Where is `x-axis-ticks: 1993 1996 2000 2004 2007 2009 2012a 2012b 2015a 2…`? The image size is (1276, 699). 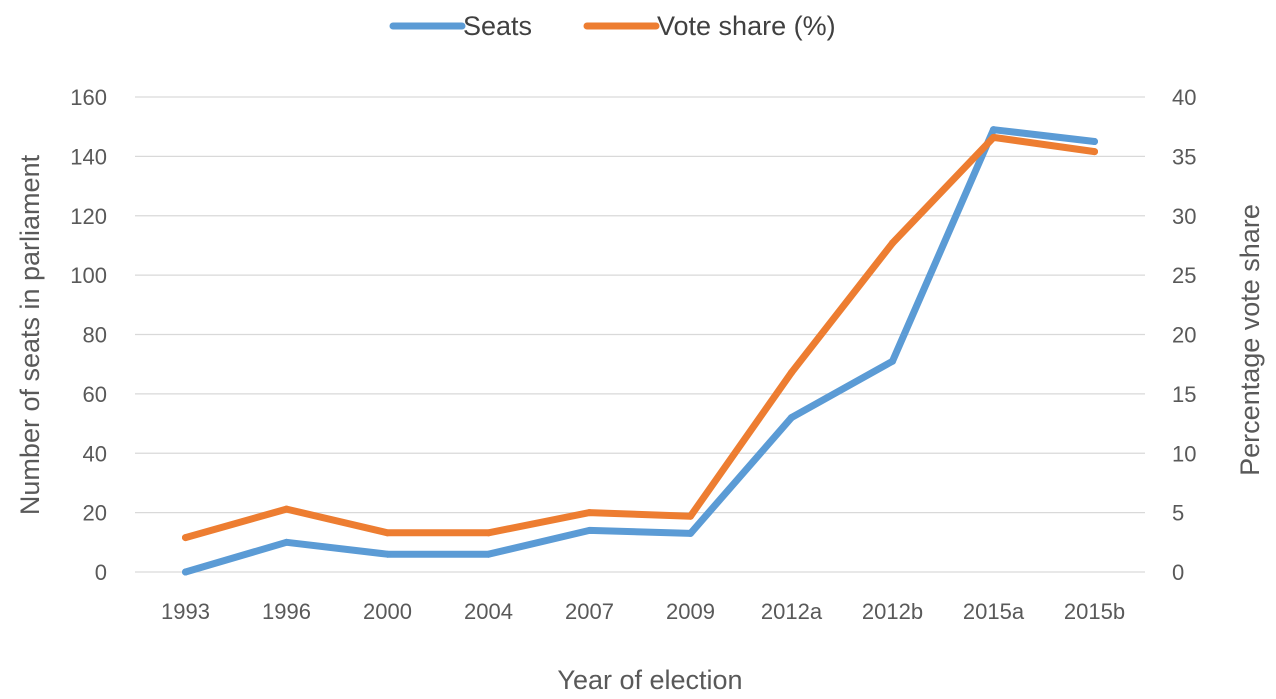 x-axis-ticks: 1993 1996 2000 2004 2007 2009 2012a 2012b 2015a 2… is located at coordinates (643, 611).